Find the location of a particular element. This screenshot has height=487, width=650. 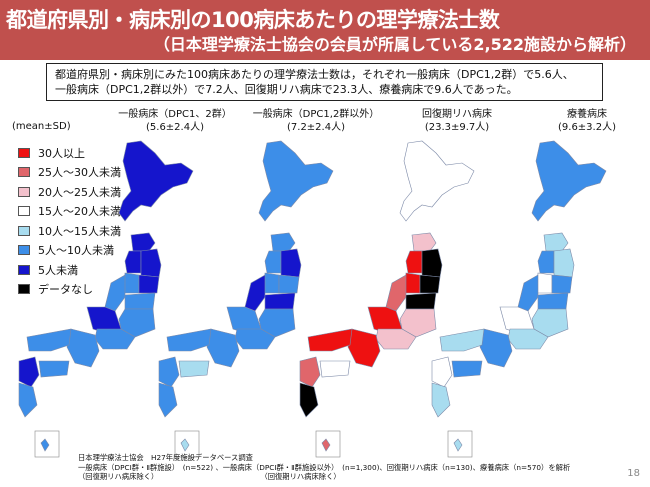

legend-label: 10人～15人未満 is located at coordinates (79, 231).